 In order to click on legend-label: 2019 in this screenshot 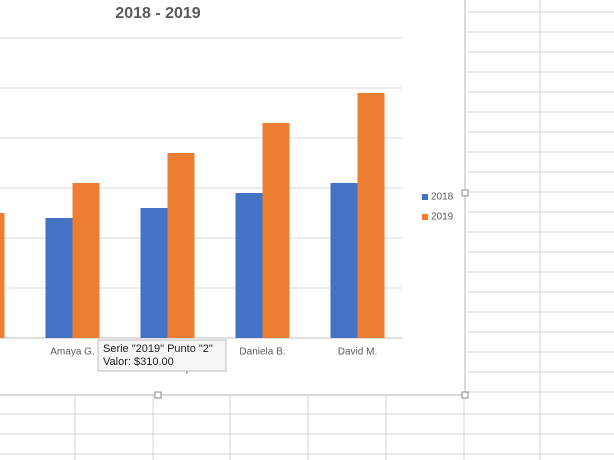, I will do `click(442, 217)`.